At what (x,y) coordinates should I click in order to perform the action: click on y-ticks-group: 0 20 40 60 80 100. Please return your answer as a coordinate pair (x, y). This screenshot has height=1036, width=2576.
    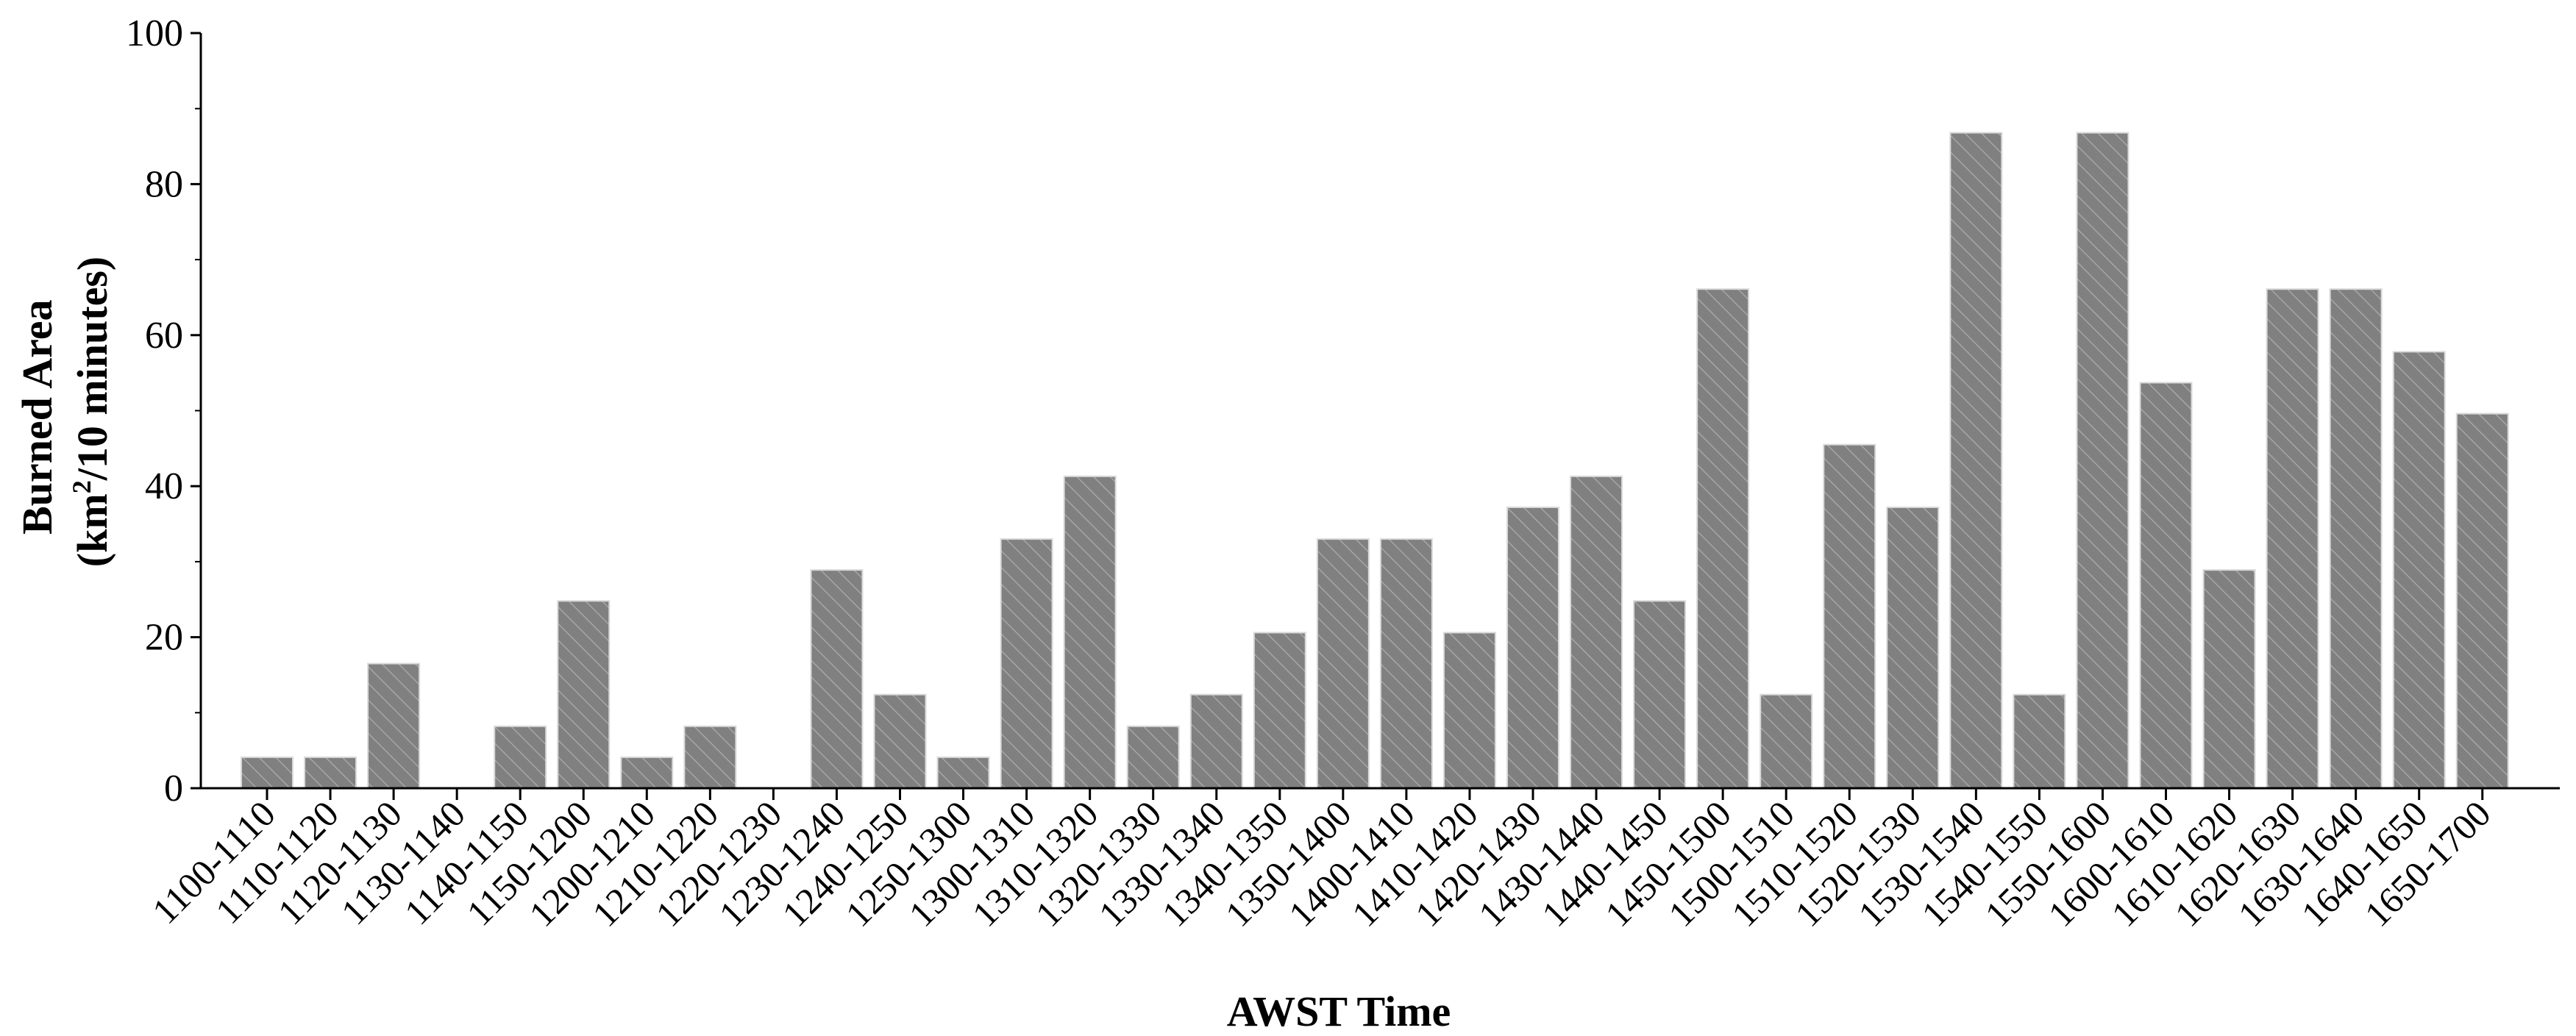
    Looking at the image, I should click on (163, 411).